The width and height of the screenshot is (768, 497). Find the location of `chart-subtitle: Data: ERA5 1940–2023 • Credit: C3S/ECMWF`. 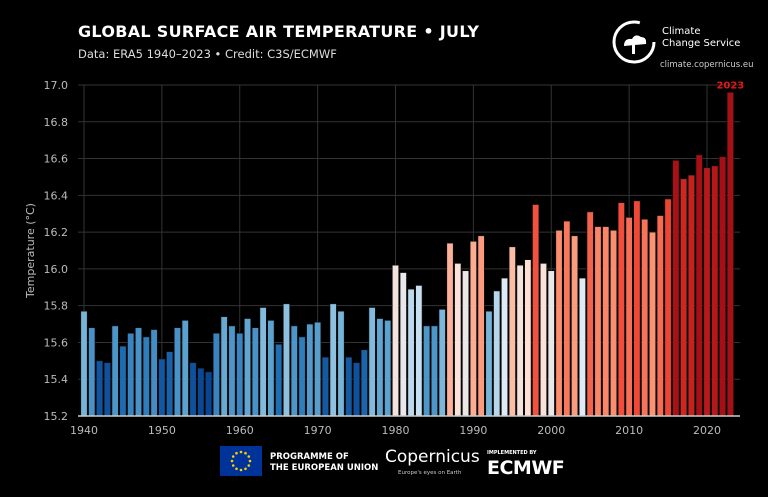

chart-subtitle: Data: ERA5 1940–2023 • Credit: C3S/ECMWF is located at coordinates (207, 54).